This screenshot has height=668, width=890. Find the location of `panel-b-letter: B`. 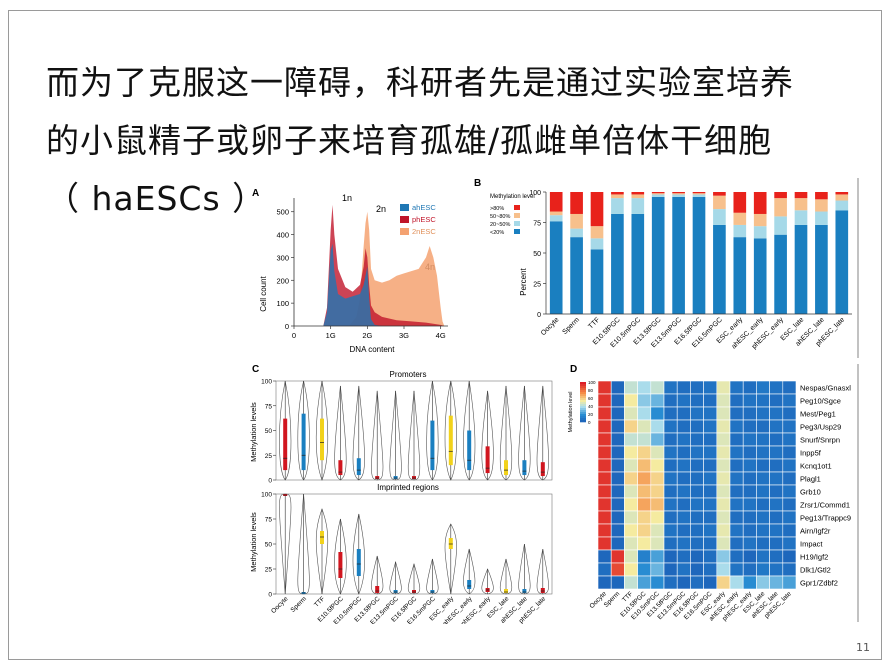

panel-b-letter: B is located at coordinates (477, 183).